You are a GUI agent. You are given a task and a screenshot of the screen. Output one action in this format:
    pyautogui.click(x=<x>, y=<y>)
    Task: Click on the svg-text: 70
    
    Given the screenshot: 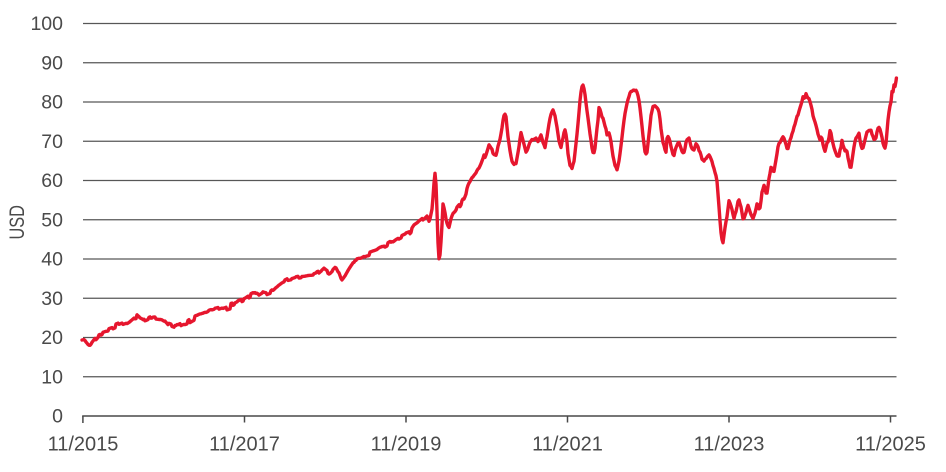 What is the action you would take?
    pyautogui.click(x=52, y=142)
    